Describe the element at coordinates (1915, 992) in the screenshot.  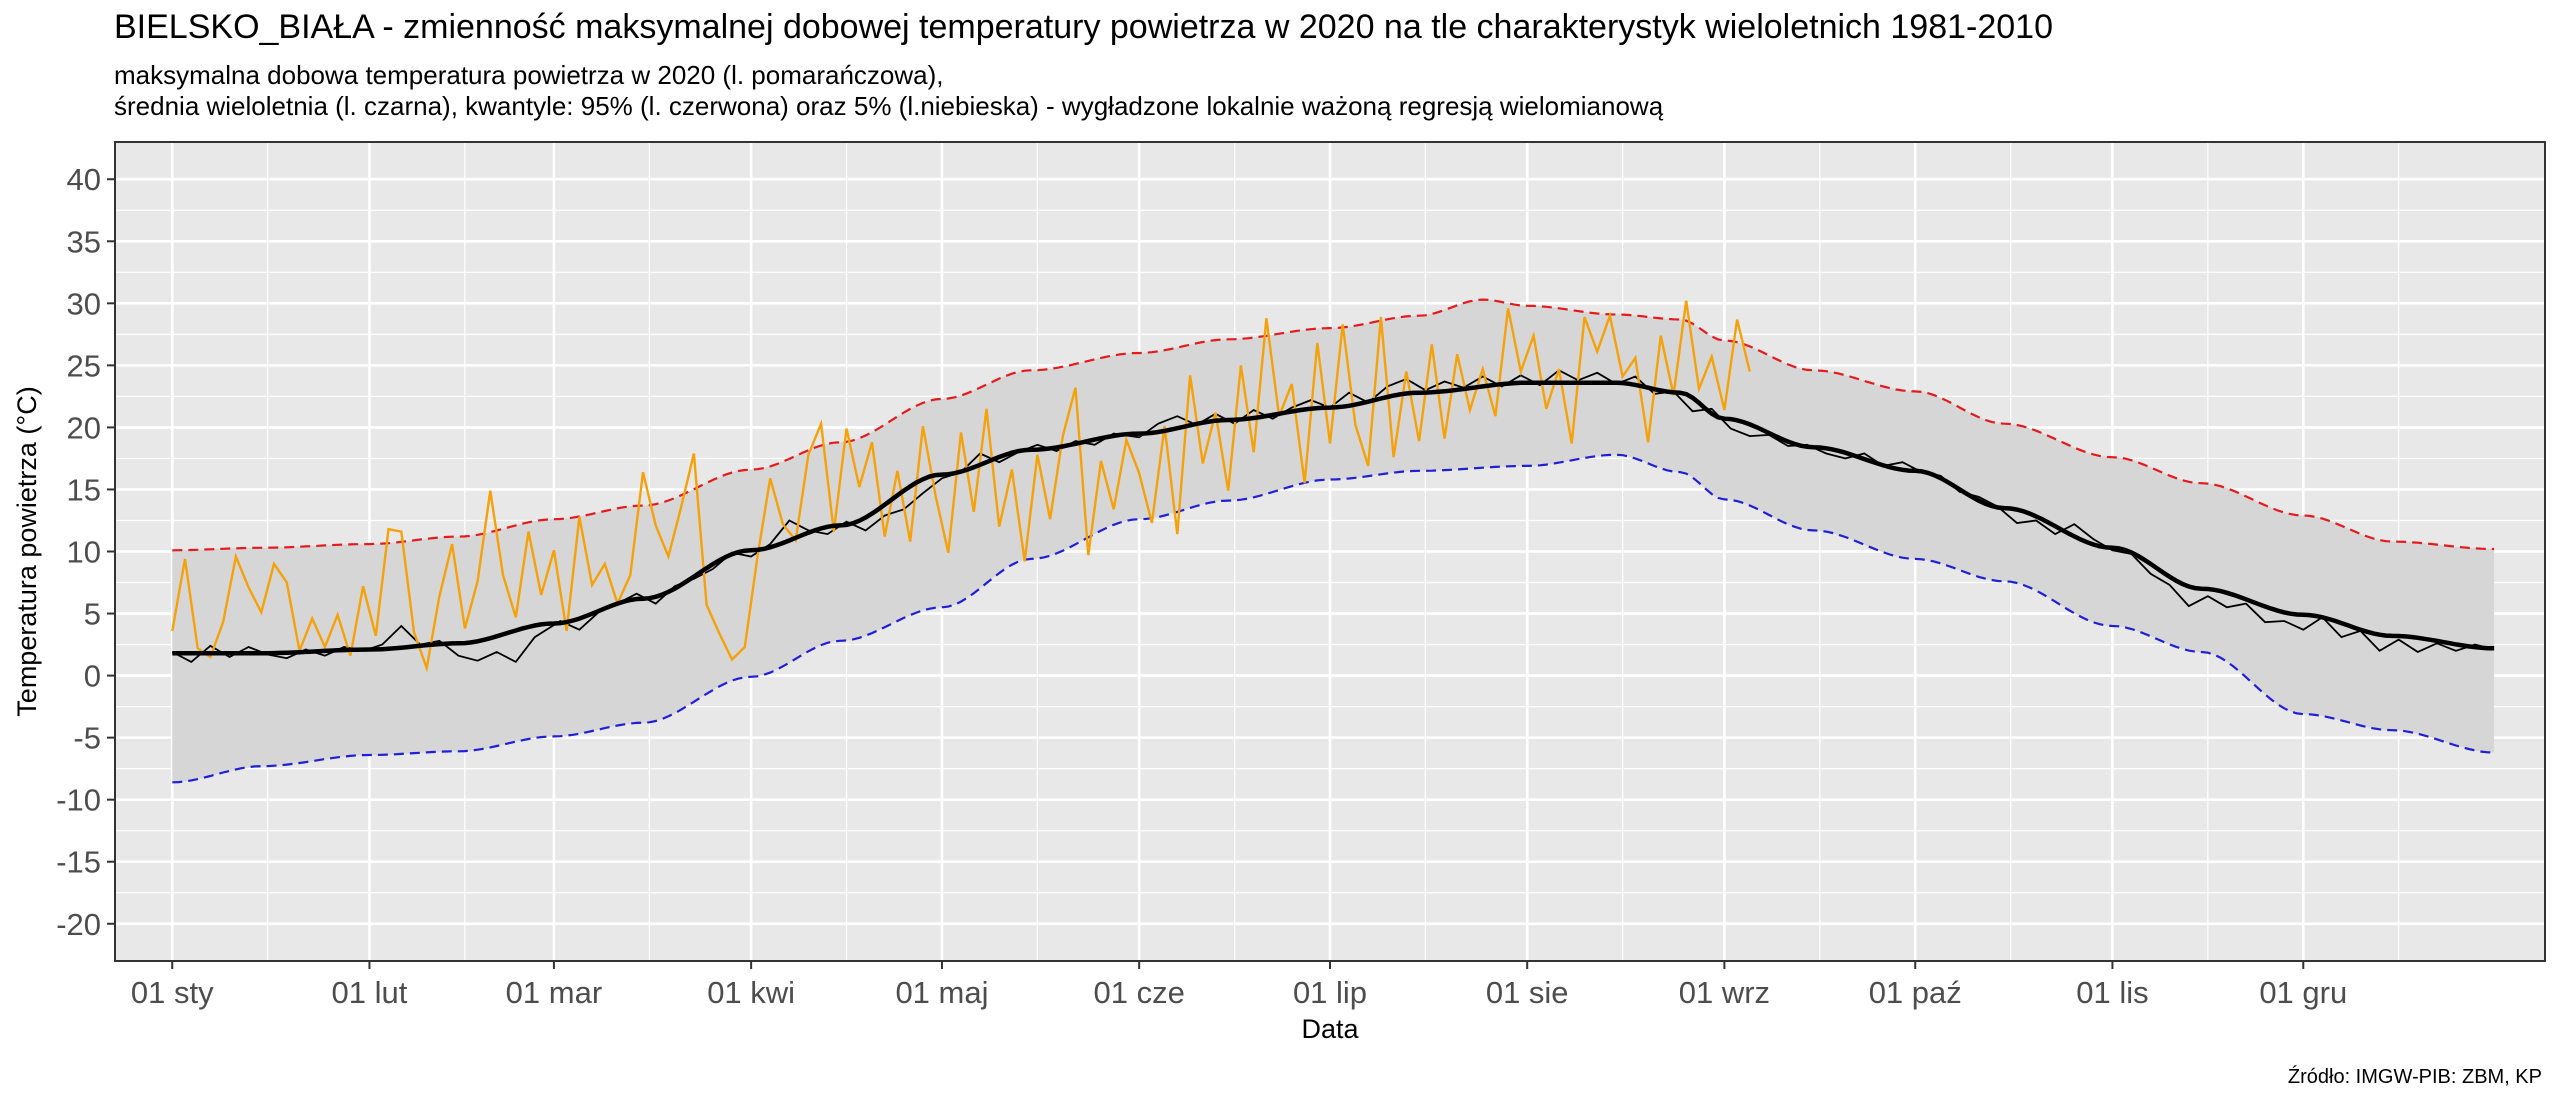
I see `x-tick-label: 01 paź` at that location.